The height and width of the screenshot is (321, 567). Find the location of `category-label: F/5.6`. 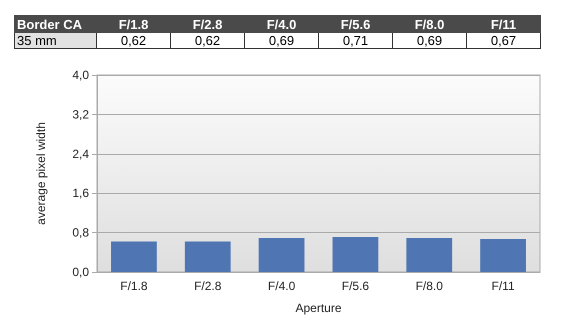

category-label: F/5.6 is located at coordinates (355, 24).